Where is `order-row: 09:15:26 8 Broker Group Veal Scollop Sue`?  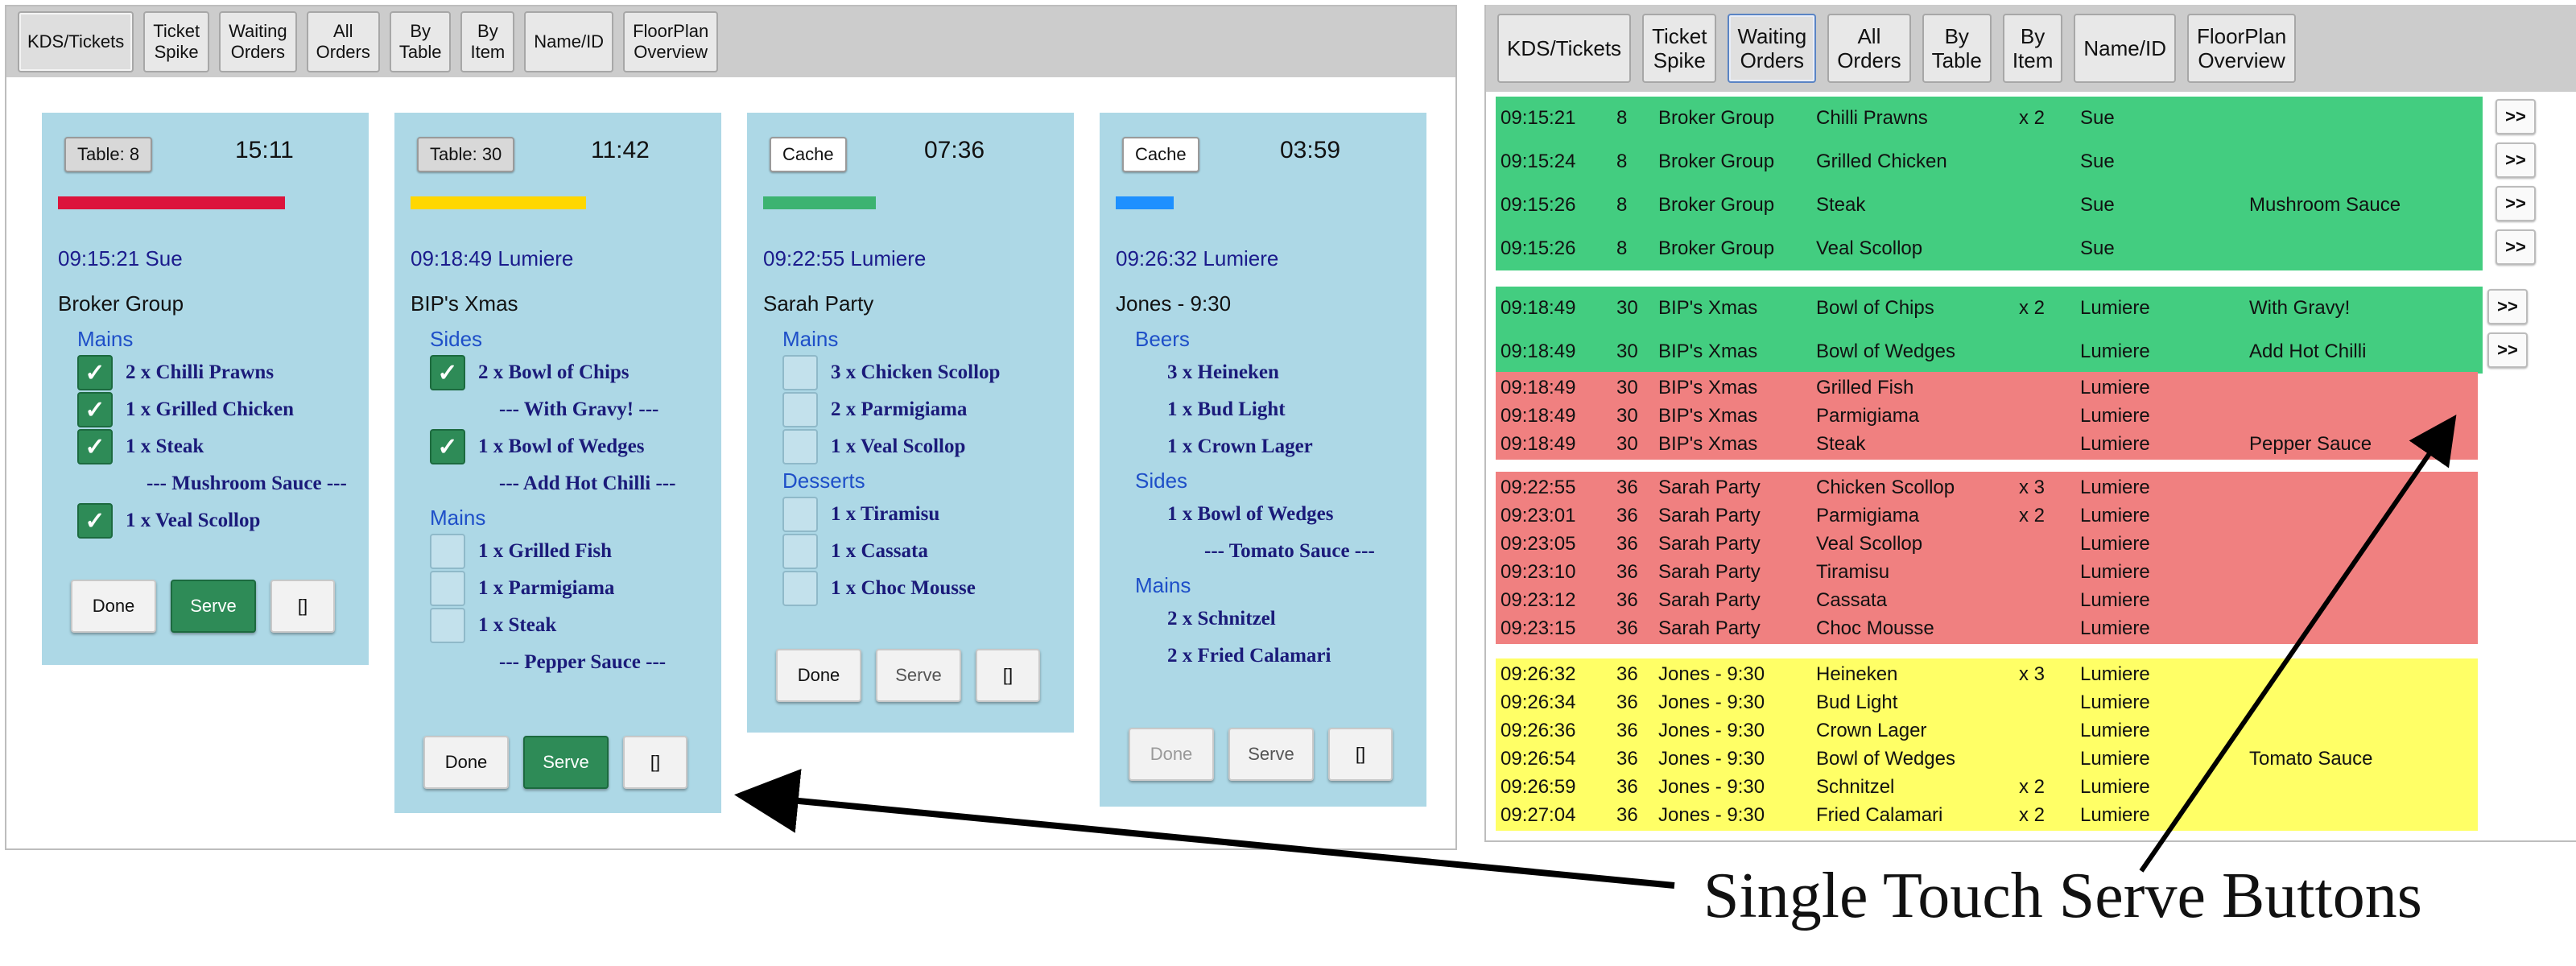
order-row: 09:15:26 8 Broker Group Veal Scollop Sue is located at coordinates (1989, 248).